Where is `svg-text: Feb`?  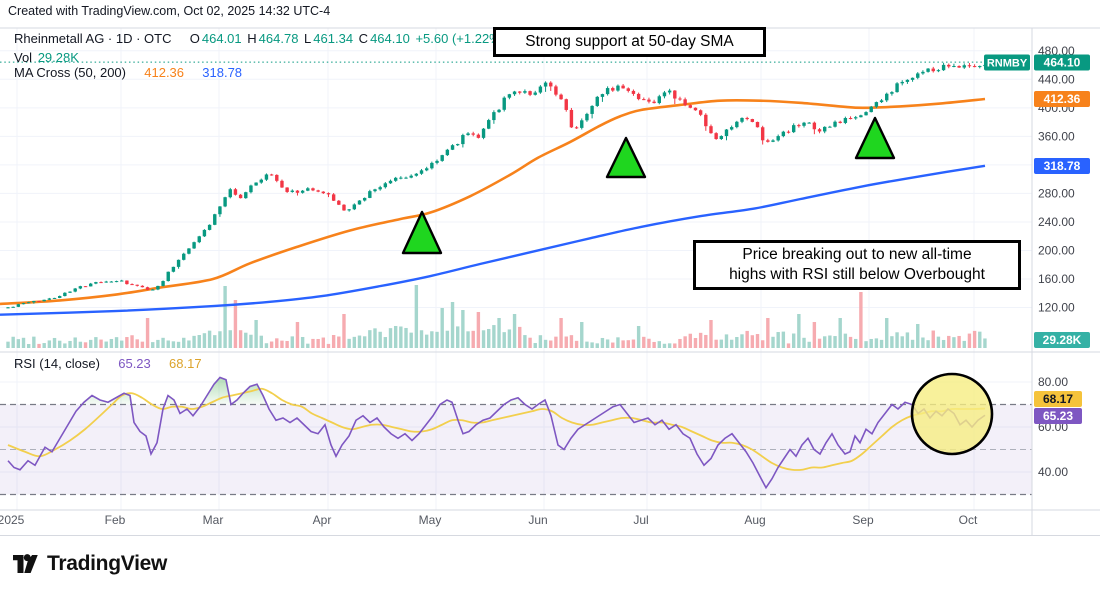 svg-text: Feb is located at coordinates (115, 520).